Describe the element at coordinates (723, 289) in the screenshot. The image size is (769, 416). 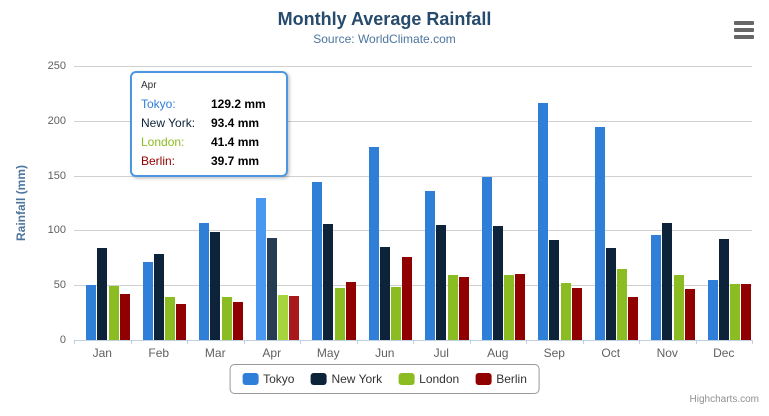
I see `bar-new-york-dec` at that location.